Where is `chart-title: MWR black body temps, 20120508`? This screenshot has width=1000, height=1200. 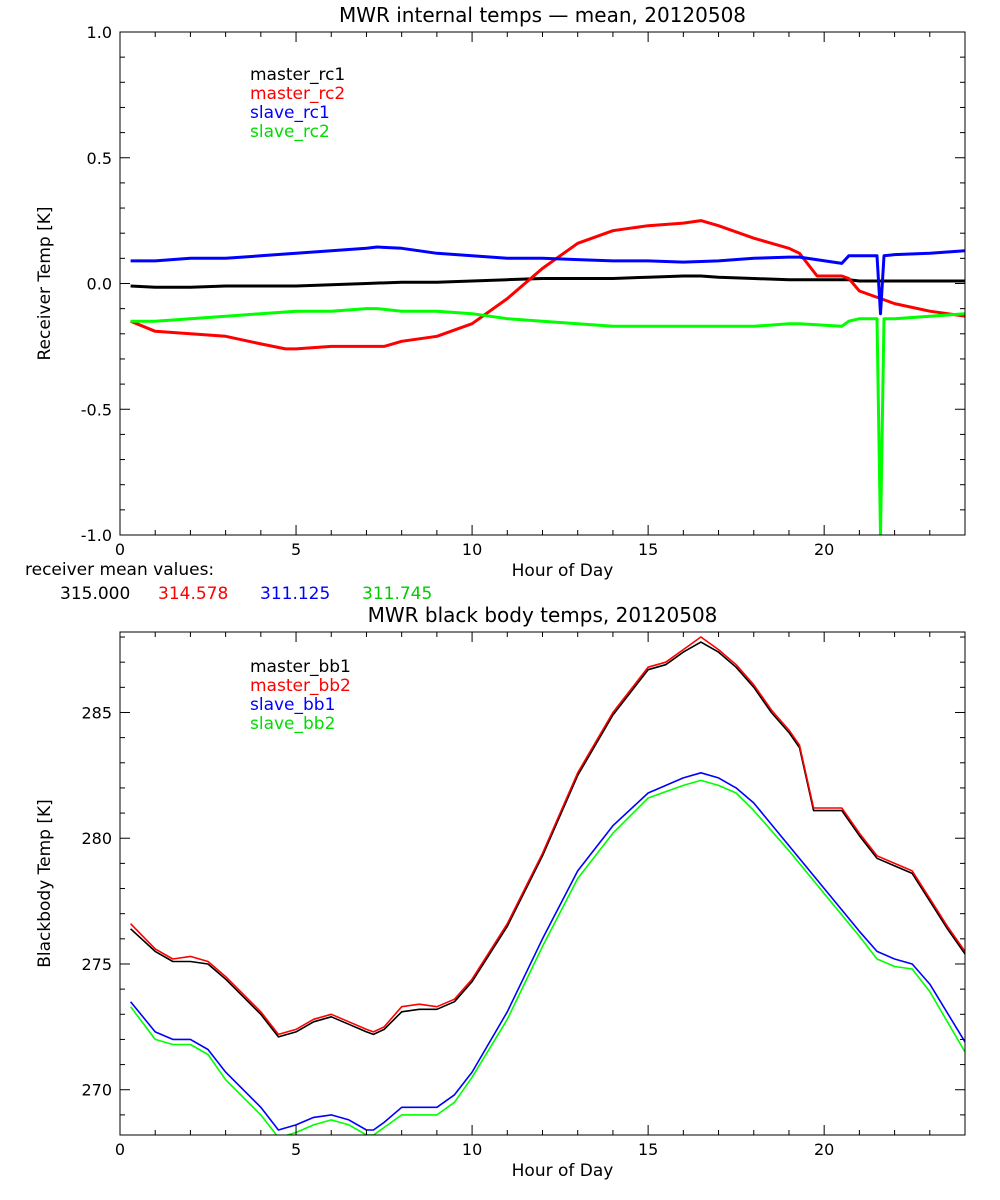 chart-title: MWR black body temps, 20120508 is located at coordinates (543, 615).